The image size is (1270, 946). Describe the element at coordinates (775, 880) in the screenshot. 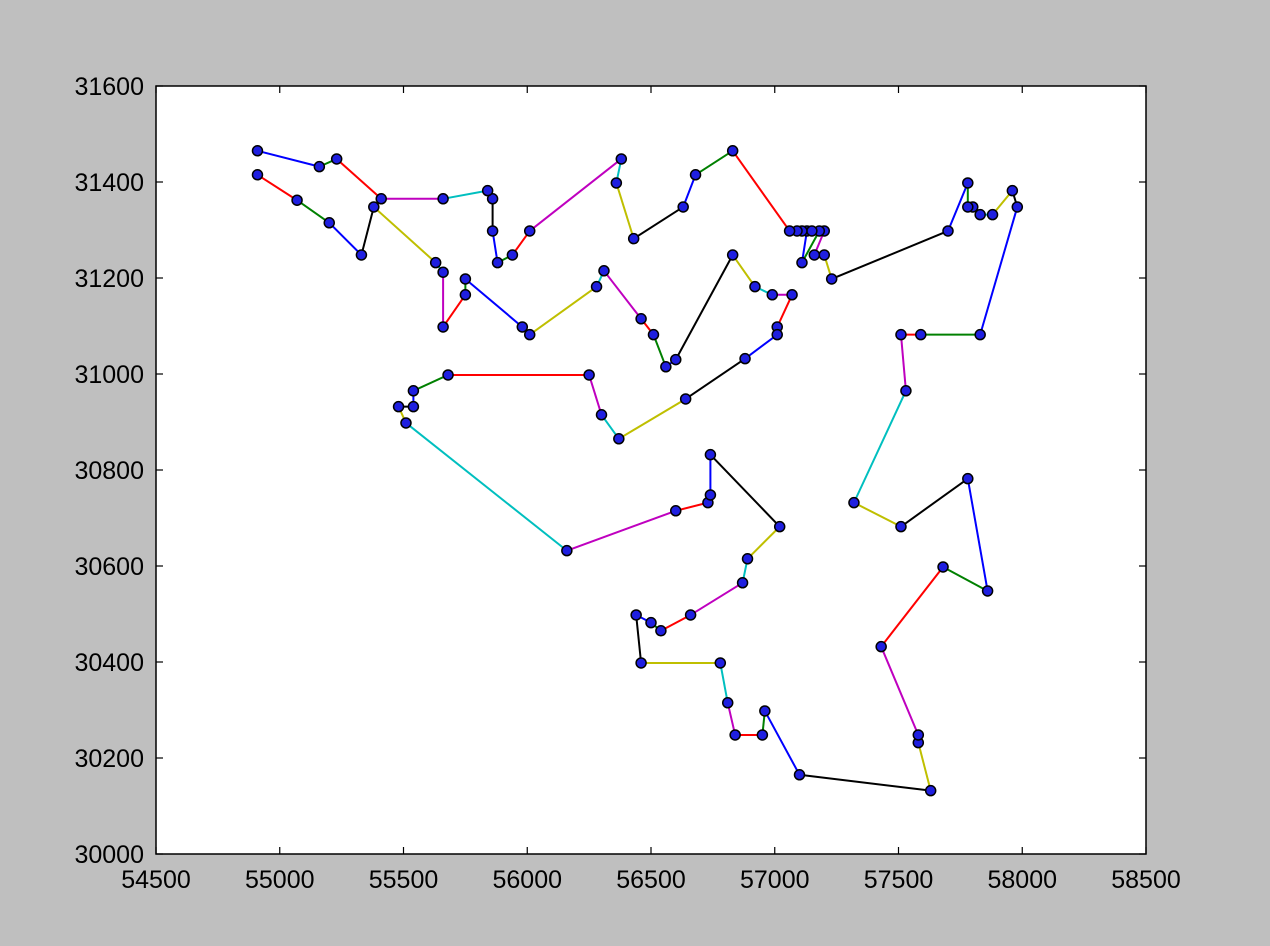

I see `x-tick-label: 57000` at that location.